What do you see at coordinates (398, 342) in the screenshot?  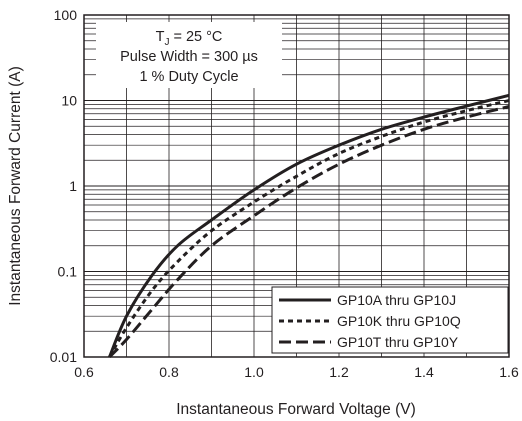 I see `legend-label-gp10t: GP10T thru GP10Y` at bounding box center [398, 342].